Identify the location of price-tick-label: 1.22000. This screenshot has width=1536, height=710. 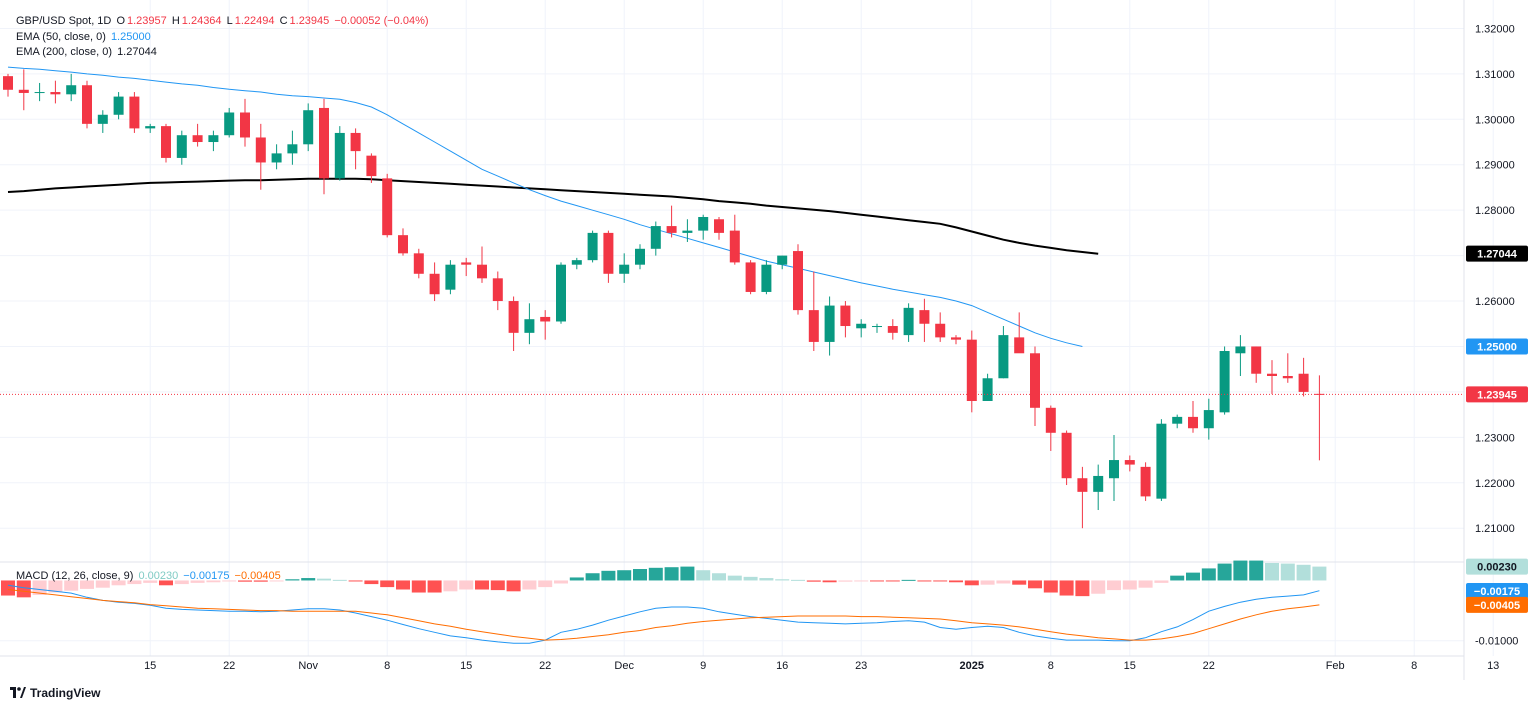
(1495, 484).